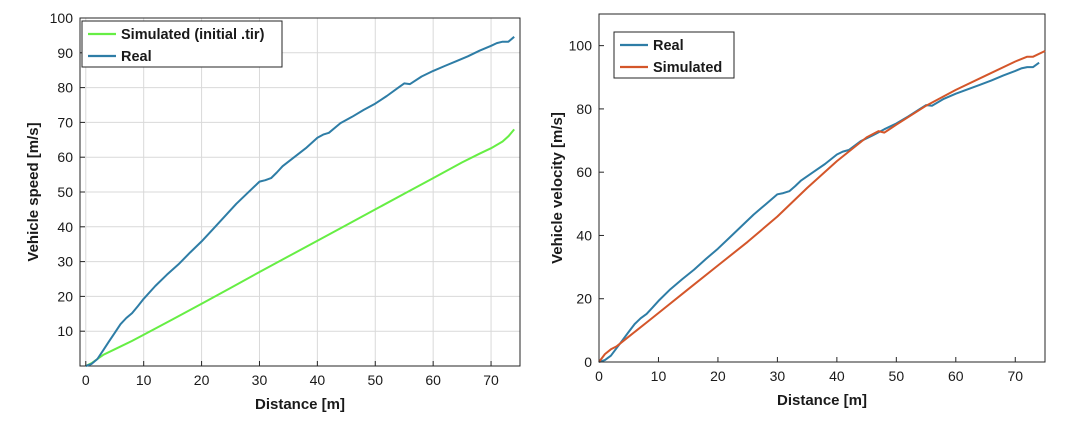 This screenshot has width=1084, height=427. Describe the element at coordinates (65, 227) in the screenshot. I see `speed-y-tick-label: 40` at that location.